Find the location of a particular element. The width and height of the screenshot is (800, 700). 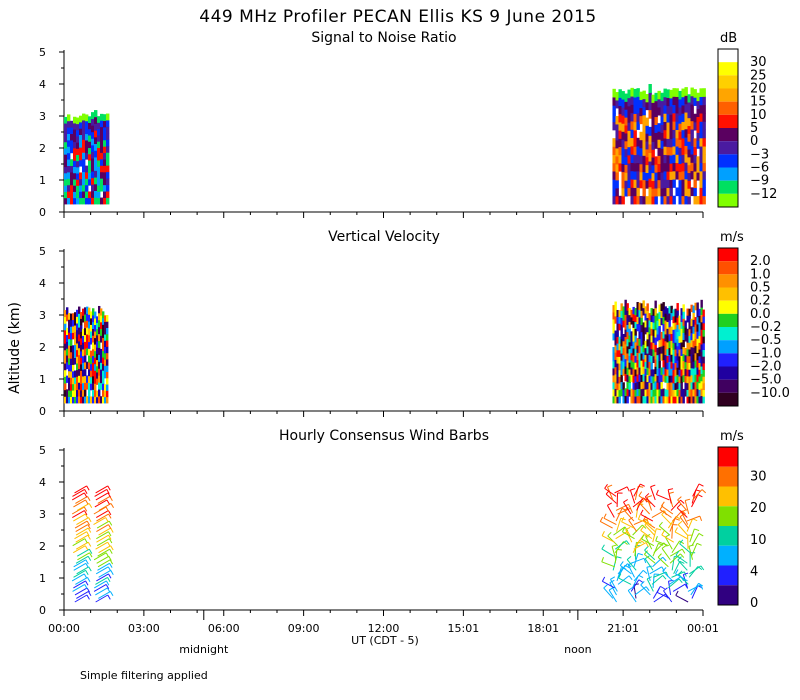

colorbar-label: 0.2 is located at coordinates (760, 301).